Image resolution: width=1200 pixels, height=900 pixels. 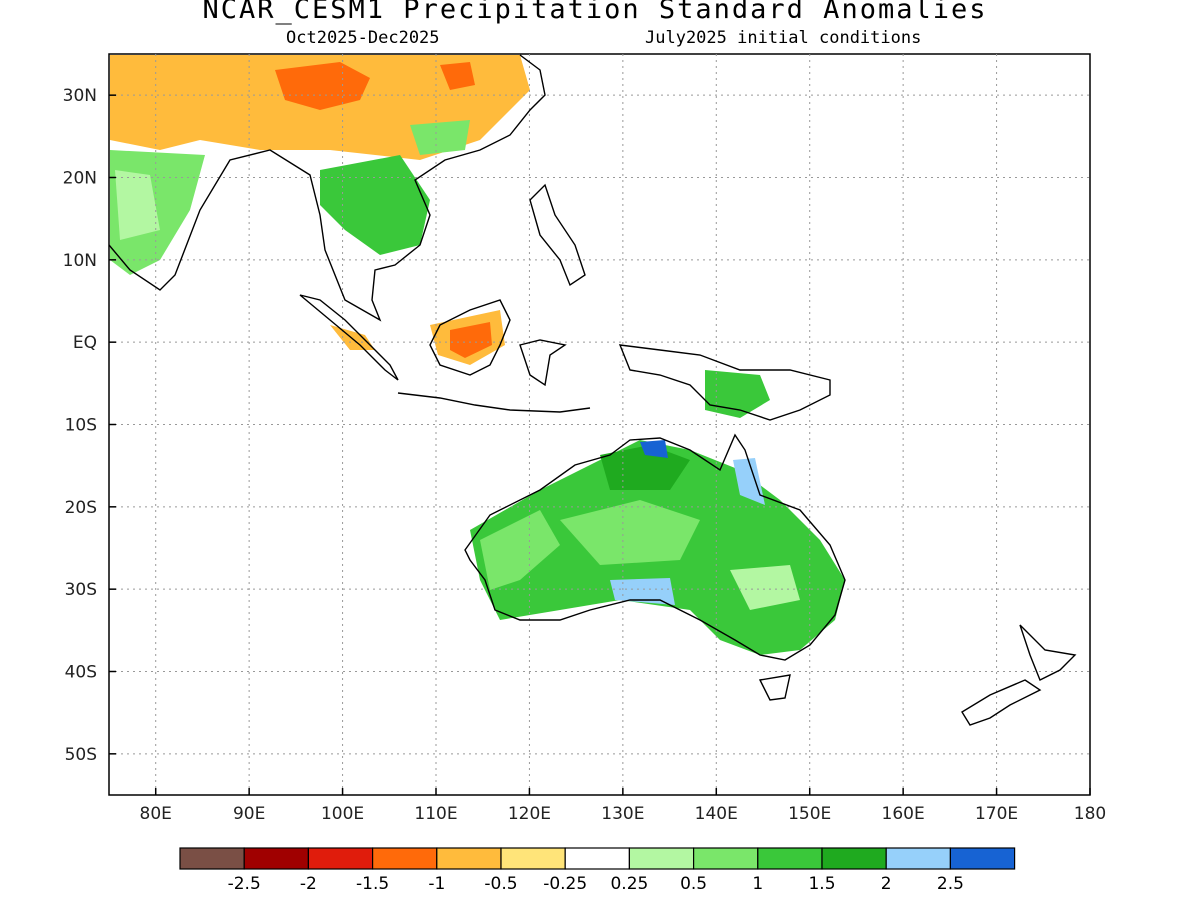 I want to click on coast-borneo, so click(x=470, y=337).